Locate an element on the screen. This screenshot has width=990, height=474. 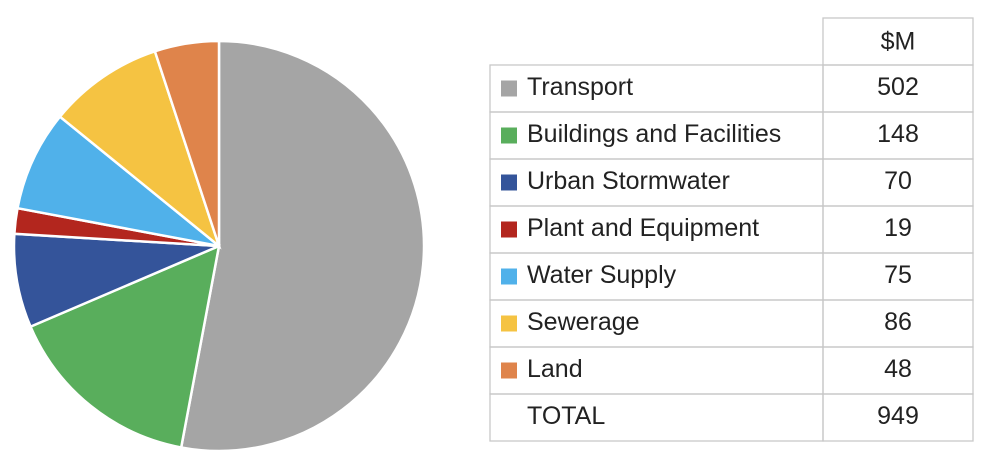
value-cell: 148 is located at coordinates (898, 134).